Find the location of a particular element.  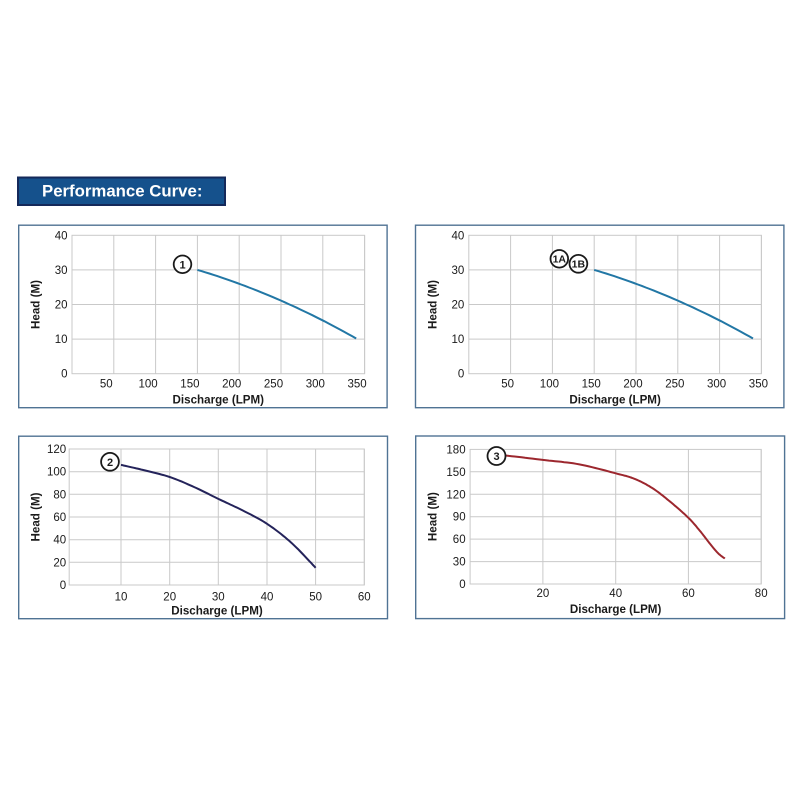

svg-text: 3 is located at coordinates (496, 457).